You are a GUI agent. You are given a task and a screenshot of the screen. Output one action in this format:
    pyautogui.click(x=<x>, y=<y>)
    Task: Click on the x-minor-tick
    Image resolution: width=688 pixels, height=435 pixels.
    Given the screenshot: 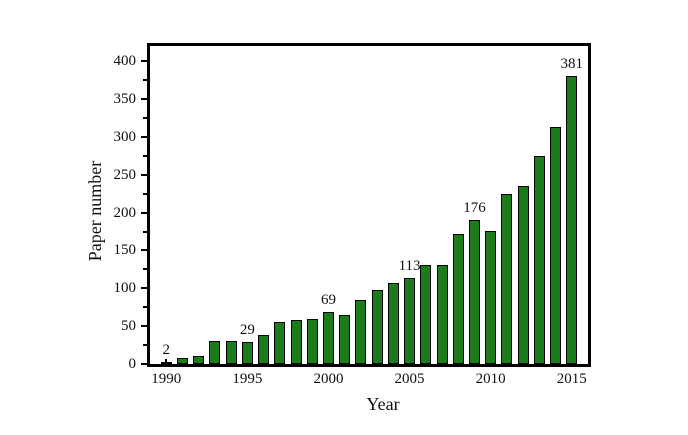 What is the action you would take?
    pyautogui.click(x=166, y=361)
    